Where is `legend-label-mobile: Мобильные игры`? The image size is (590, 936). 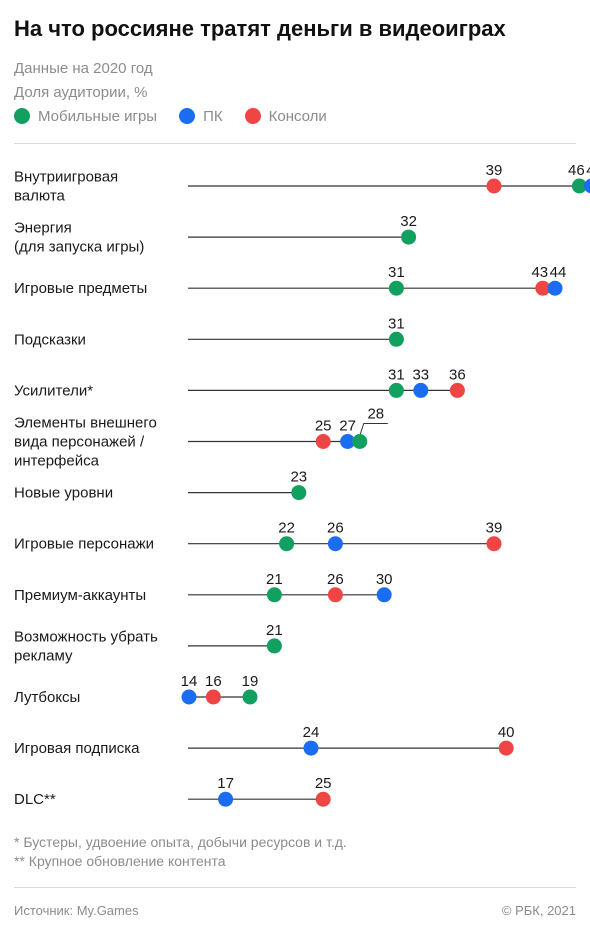 legend-label-mobile: Мобильные игры is located at coordinates (98, 116).